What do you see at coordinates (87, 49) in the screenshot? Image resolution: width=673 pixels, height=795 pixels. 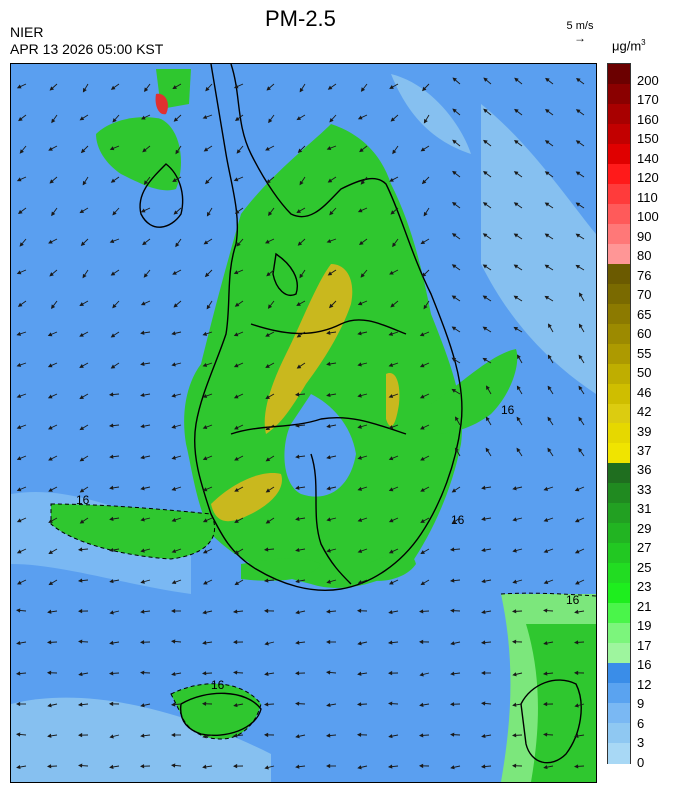 I see `forecast-timestamp: APR 13 2026 05:00 KST` at bounding box center [87, 49].